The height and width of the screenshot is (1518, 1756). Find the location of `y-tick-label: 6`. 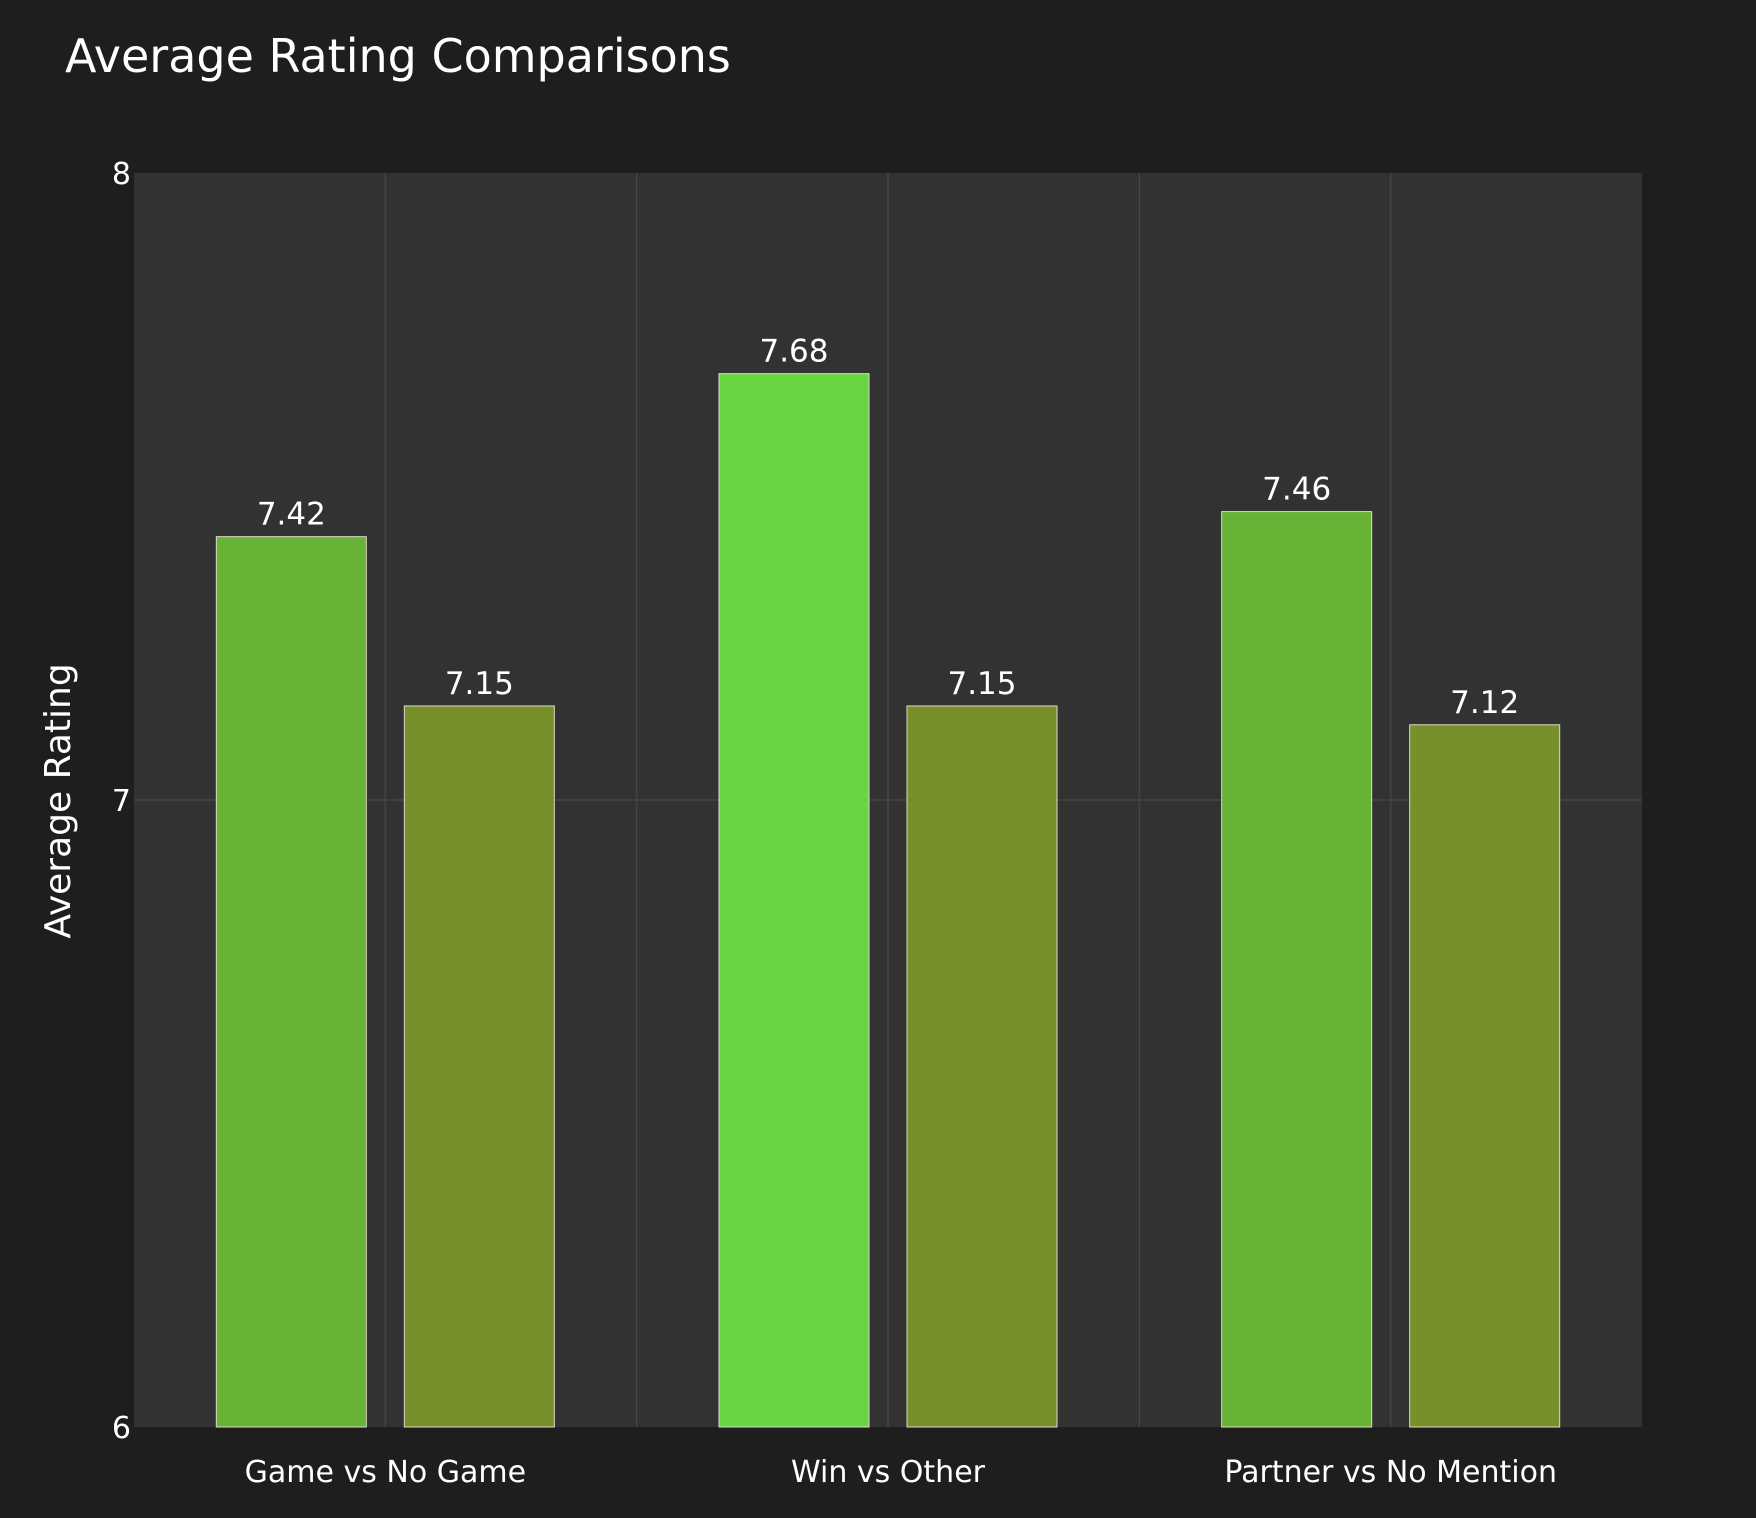

y-tick-label: 6 is located at coordinates (121, 1428).